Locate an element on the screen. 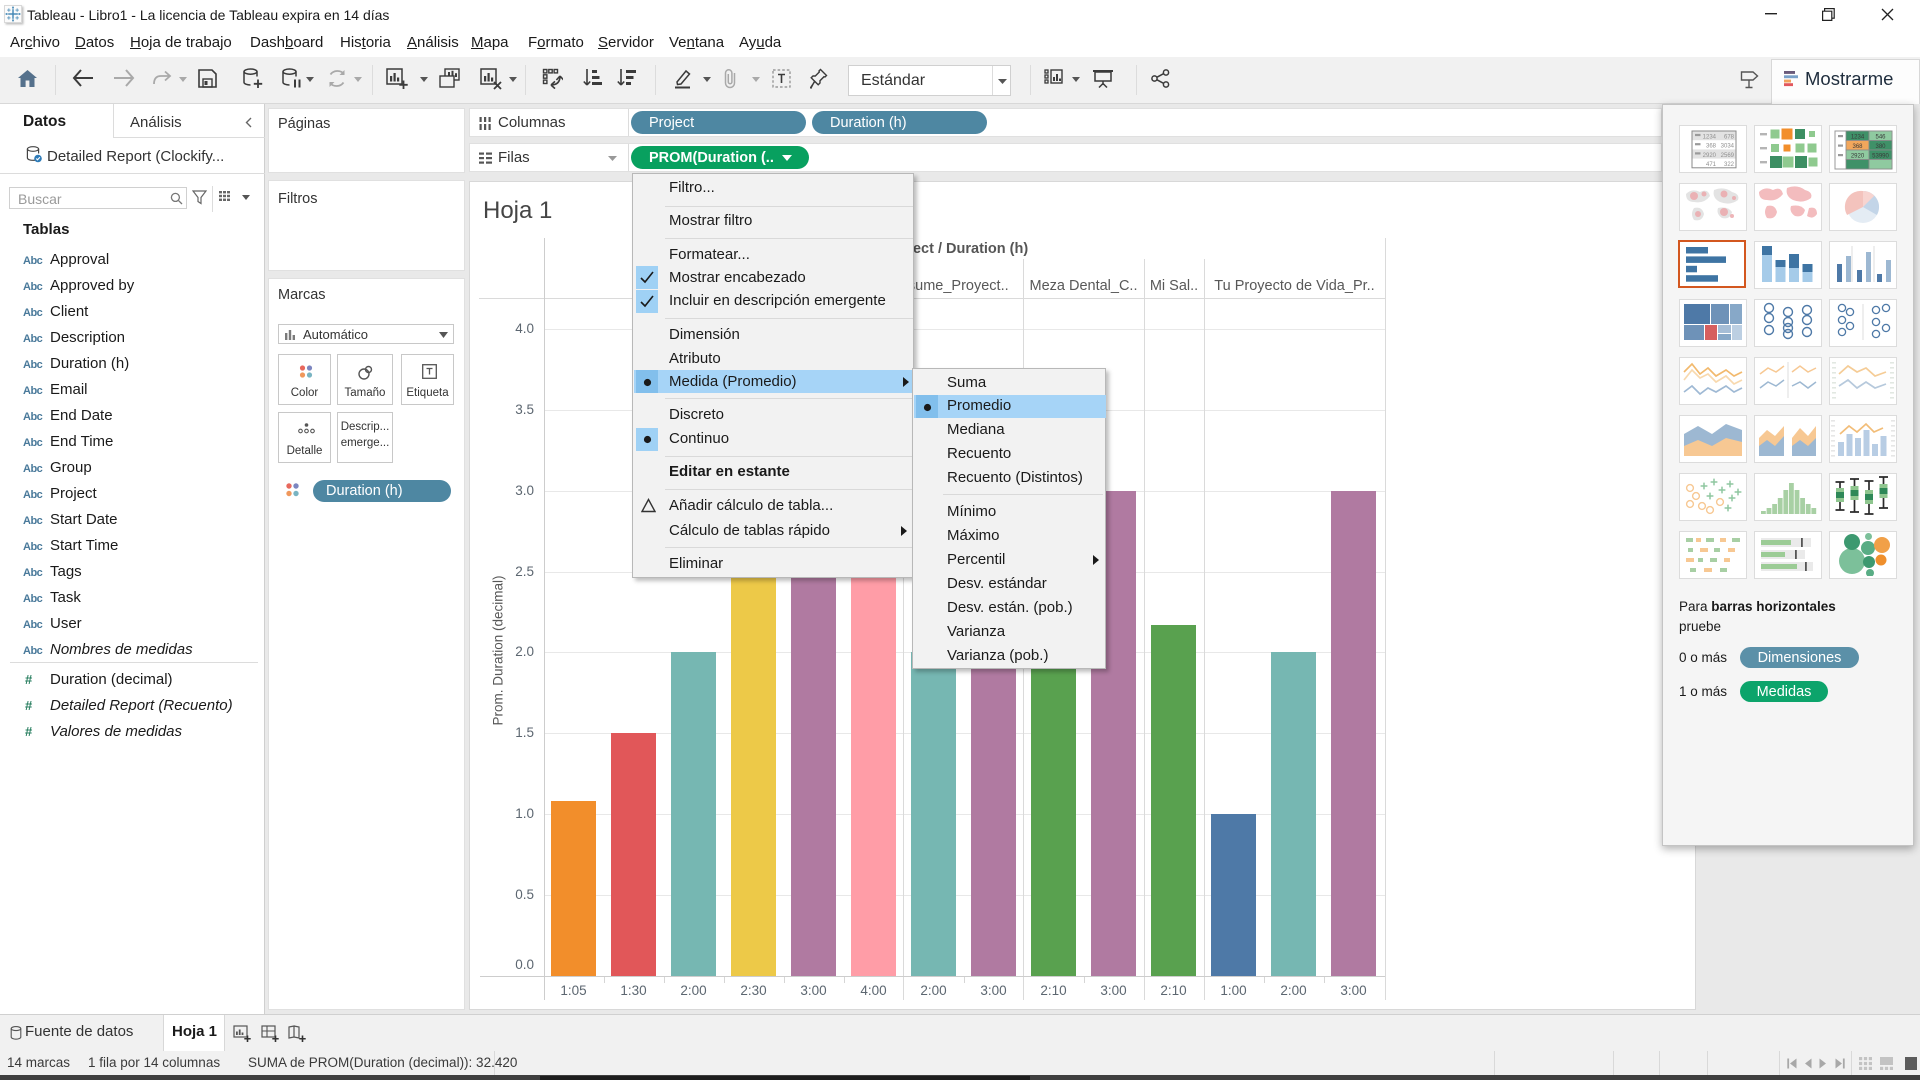 The height and width of the screenshot is (1080, 1920). svg-text: 322 is located at coordinates (1729, 165).